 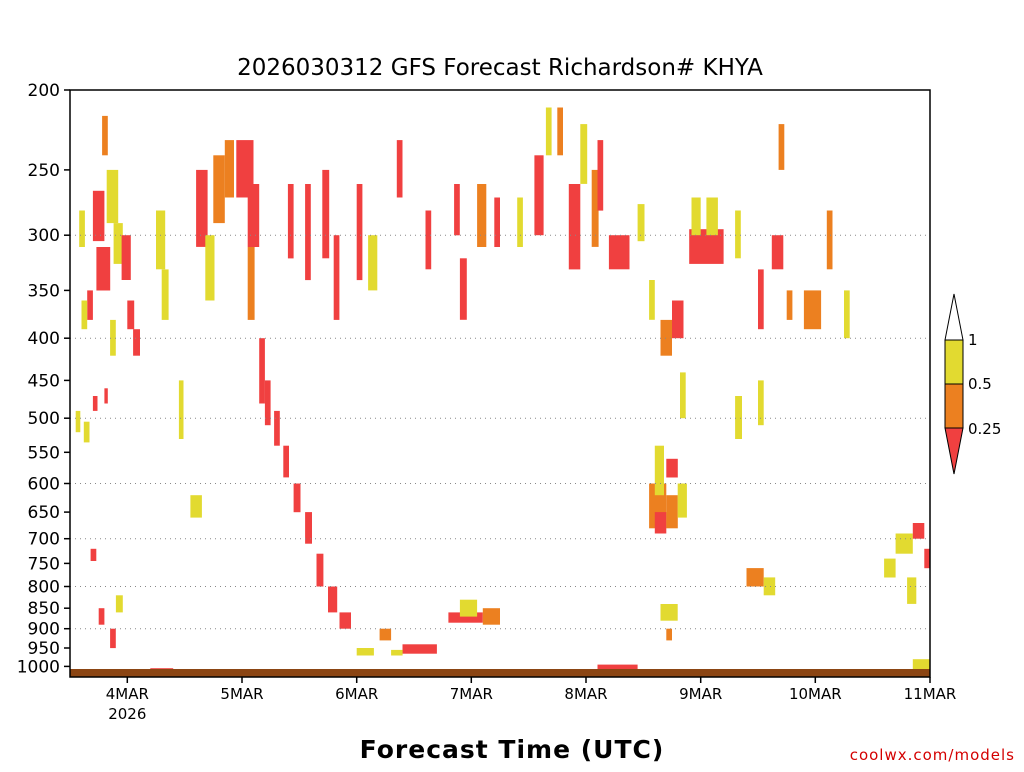 I want to click on ground-layer, so click(x=500, y=673).